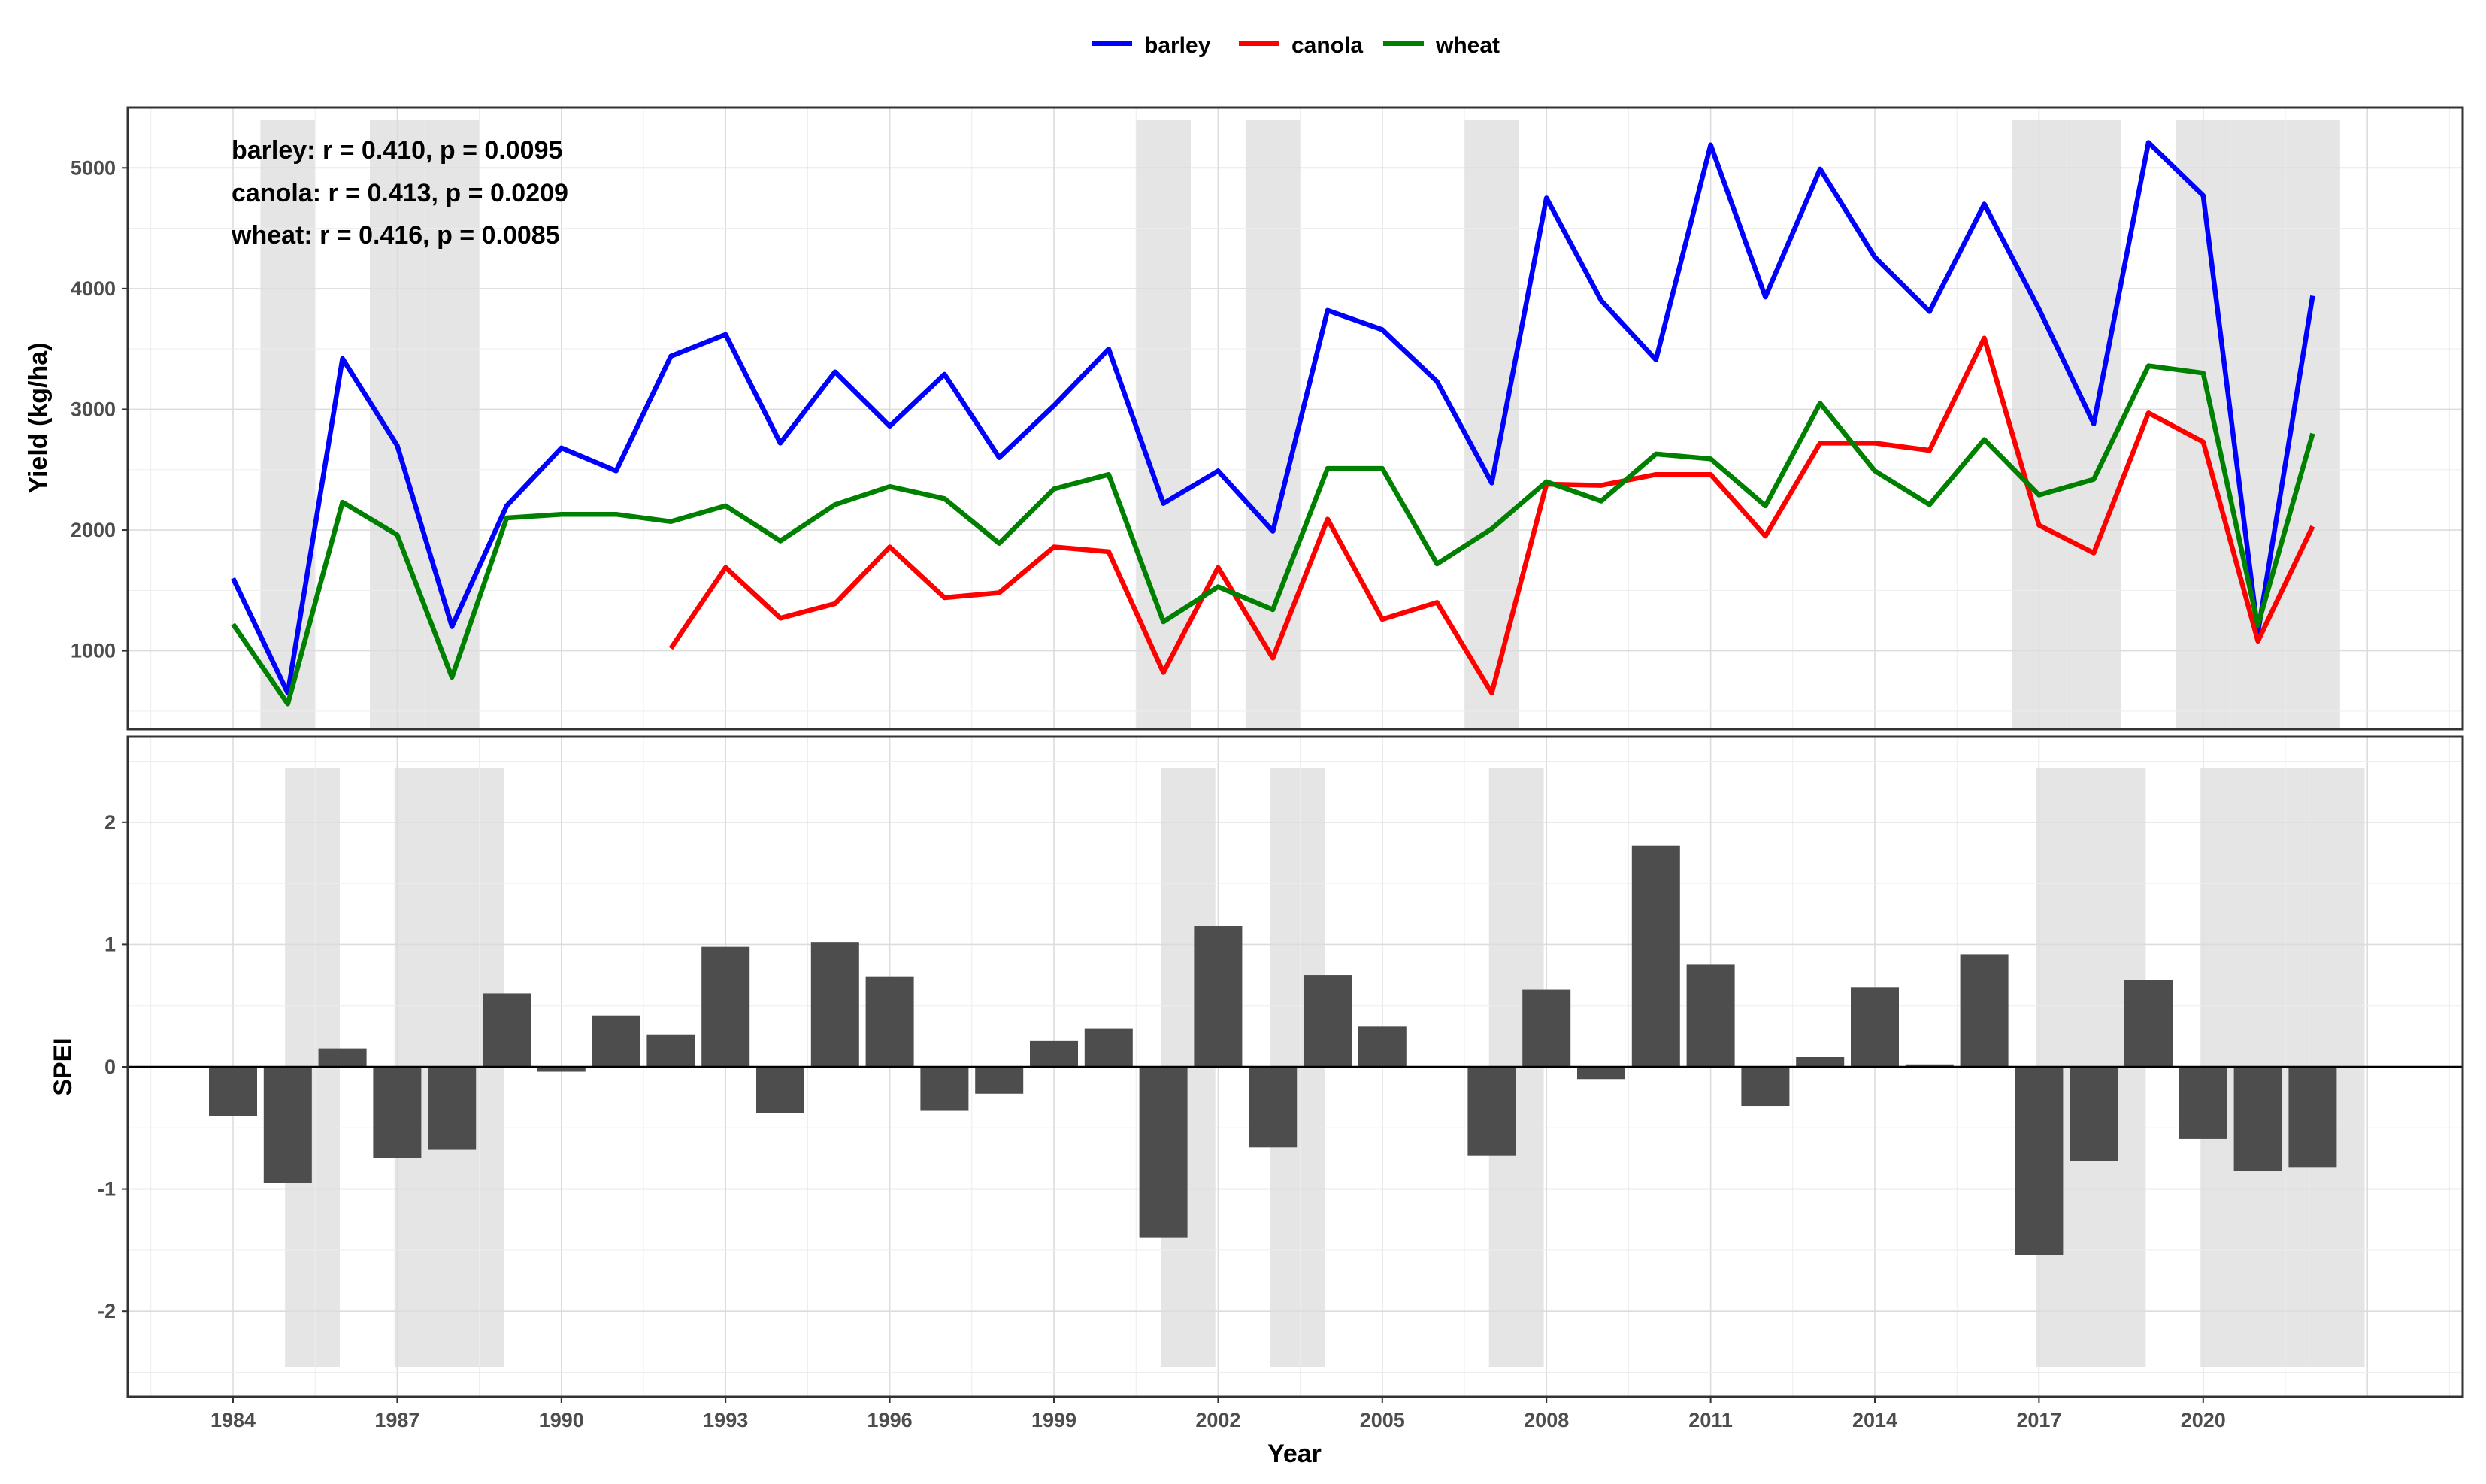 The height and width of the screenshot is (1484, 2486). I want to click on spei-tick-label: 0, so click(110, 1066).